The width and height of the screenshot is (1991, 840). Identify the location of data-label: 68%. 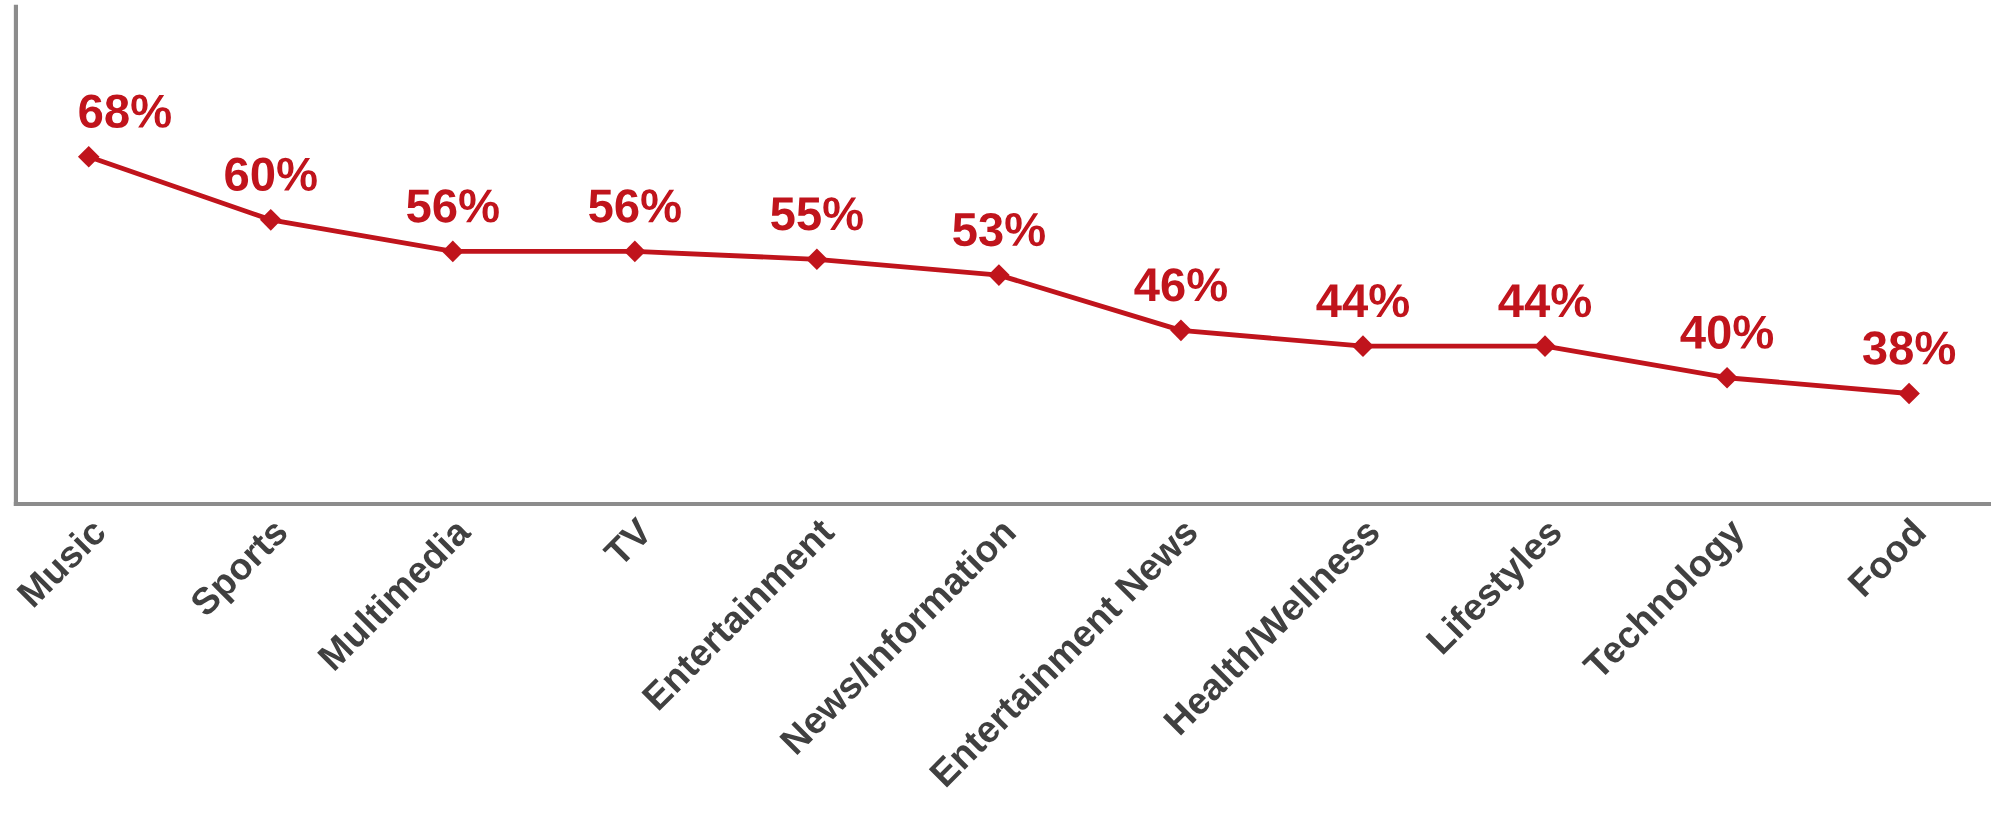
(125, 111).